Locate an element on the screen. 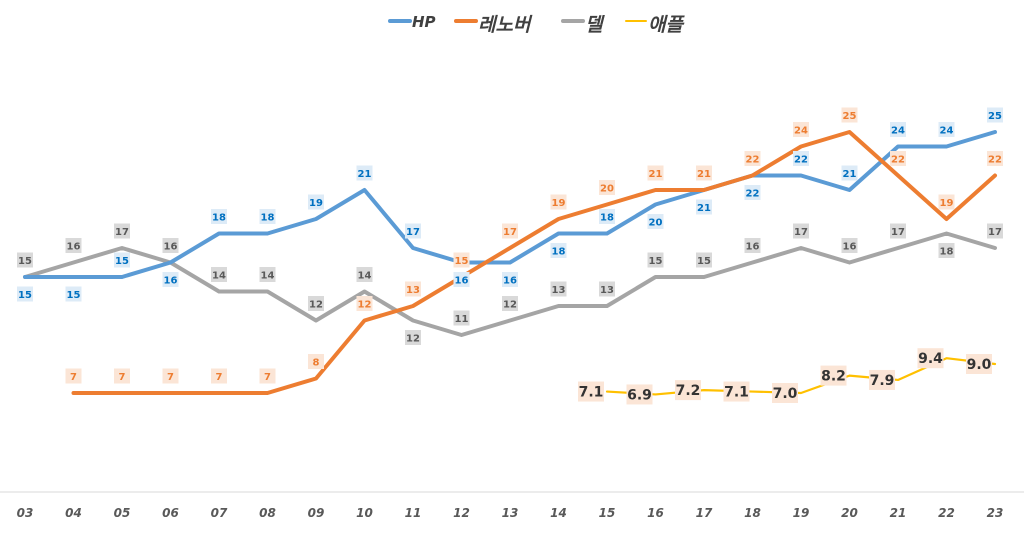 This screenshot has width=1024, height=540. x-tick-label: 18 is located at coordinates (752, 513).